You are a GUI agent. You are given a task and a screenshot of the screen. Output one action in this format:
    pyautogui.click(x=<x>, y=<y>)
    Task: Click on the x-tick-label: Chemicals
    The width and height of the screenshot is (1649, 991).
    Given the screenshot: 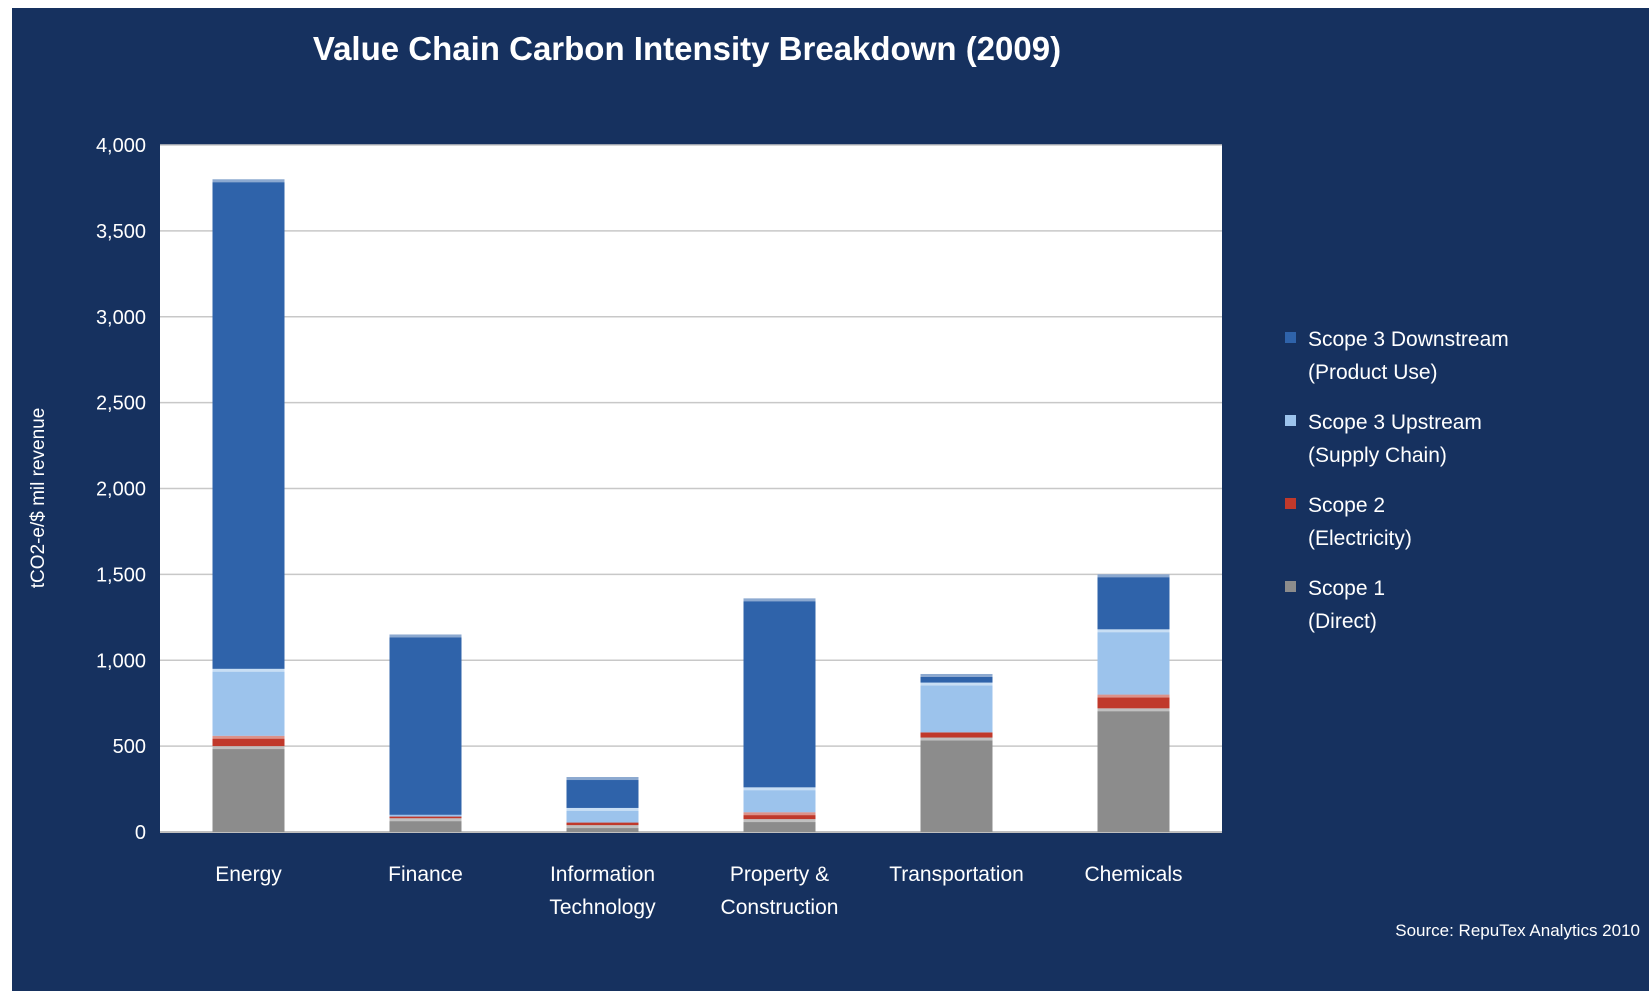 What is the action you would take?
    pyautogui.click(x=1133, y=874)
    